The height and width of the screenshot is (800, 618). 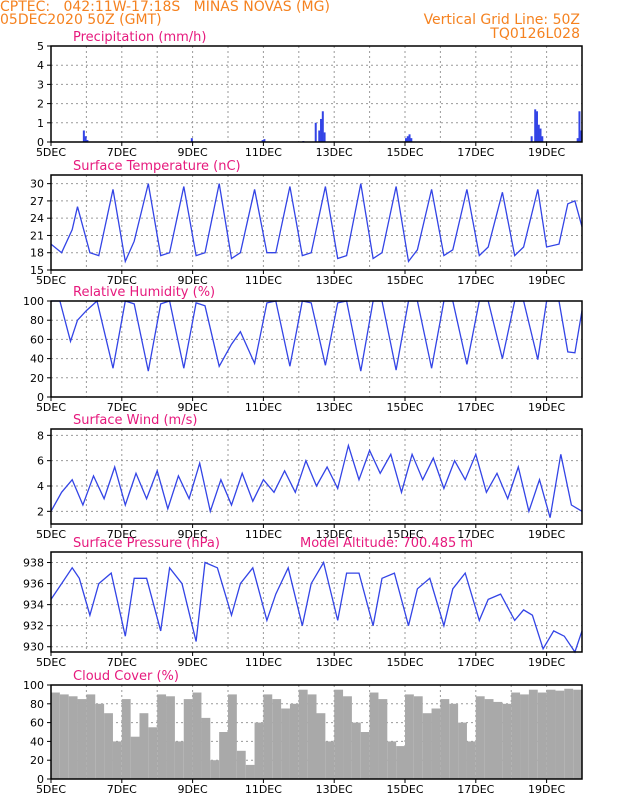 What do you see at coordinates (535, 34) in the screenshot?
I see `model-code: TQ0126L028` at bounding box center [535, 34].